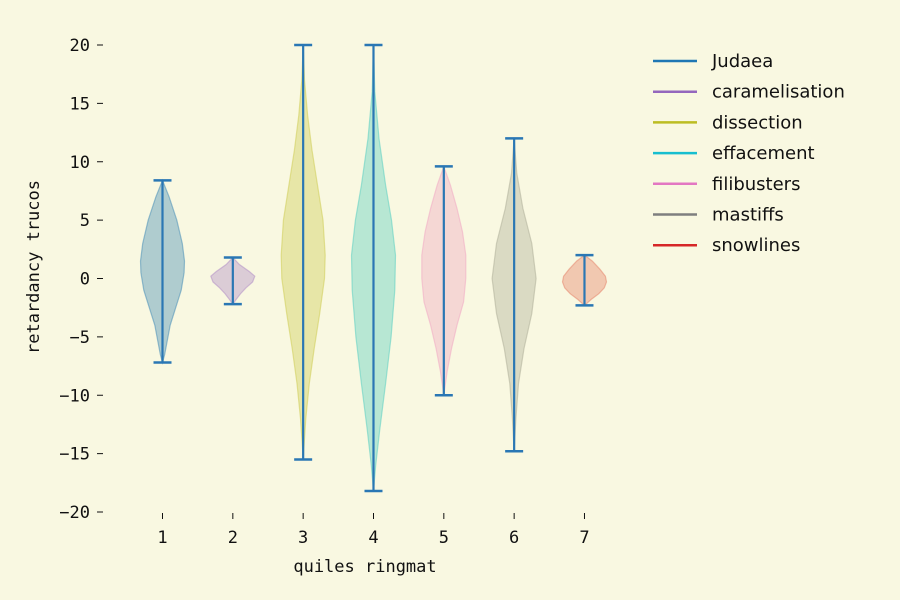 This screenshot has height=600, width=900. I want to click on legend-label-judaea: Judaea, so click(742, 61).